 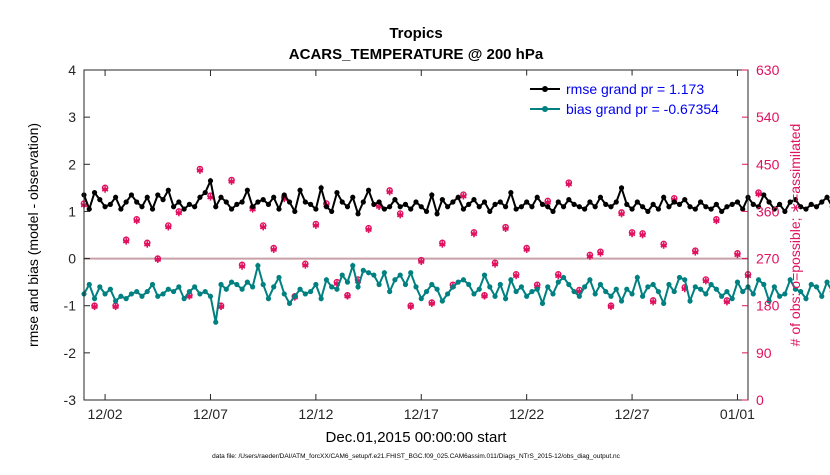 What do you see at coordinates (70, 400) in the screenshot?
I see `y-tick-label: -3` at bounding box center [70, 400].